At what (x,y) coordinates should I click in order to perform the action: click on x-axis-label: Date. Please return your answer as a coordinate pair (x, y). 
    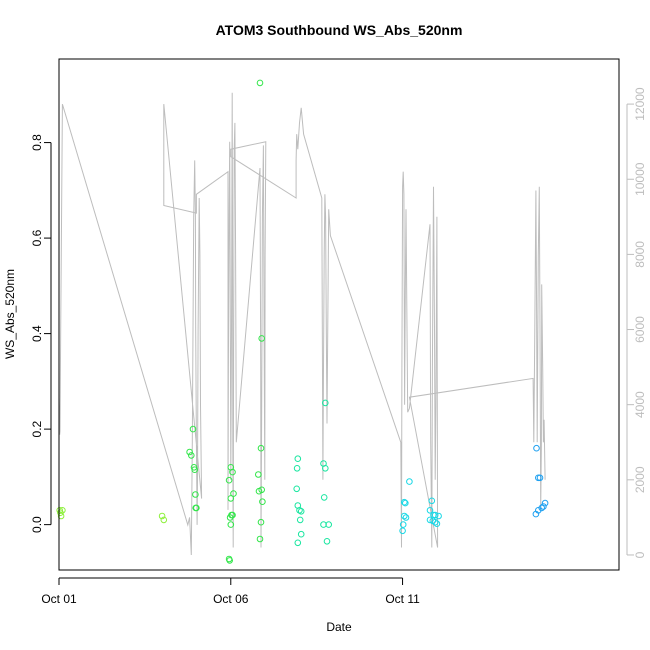
    Looking at the image, I should click on (339, 627).